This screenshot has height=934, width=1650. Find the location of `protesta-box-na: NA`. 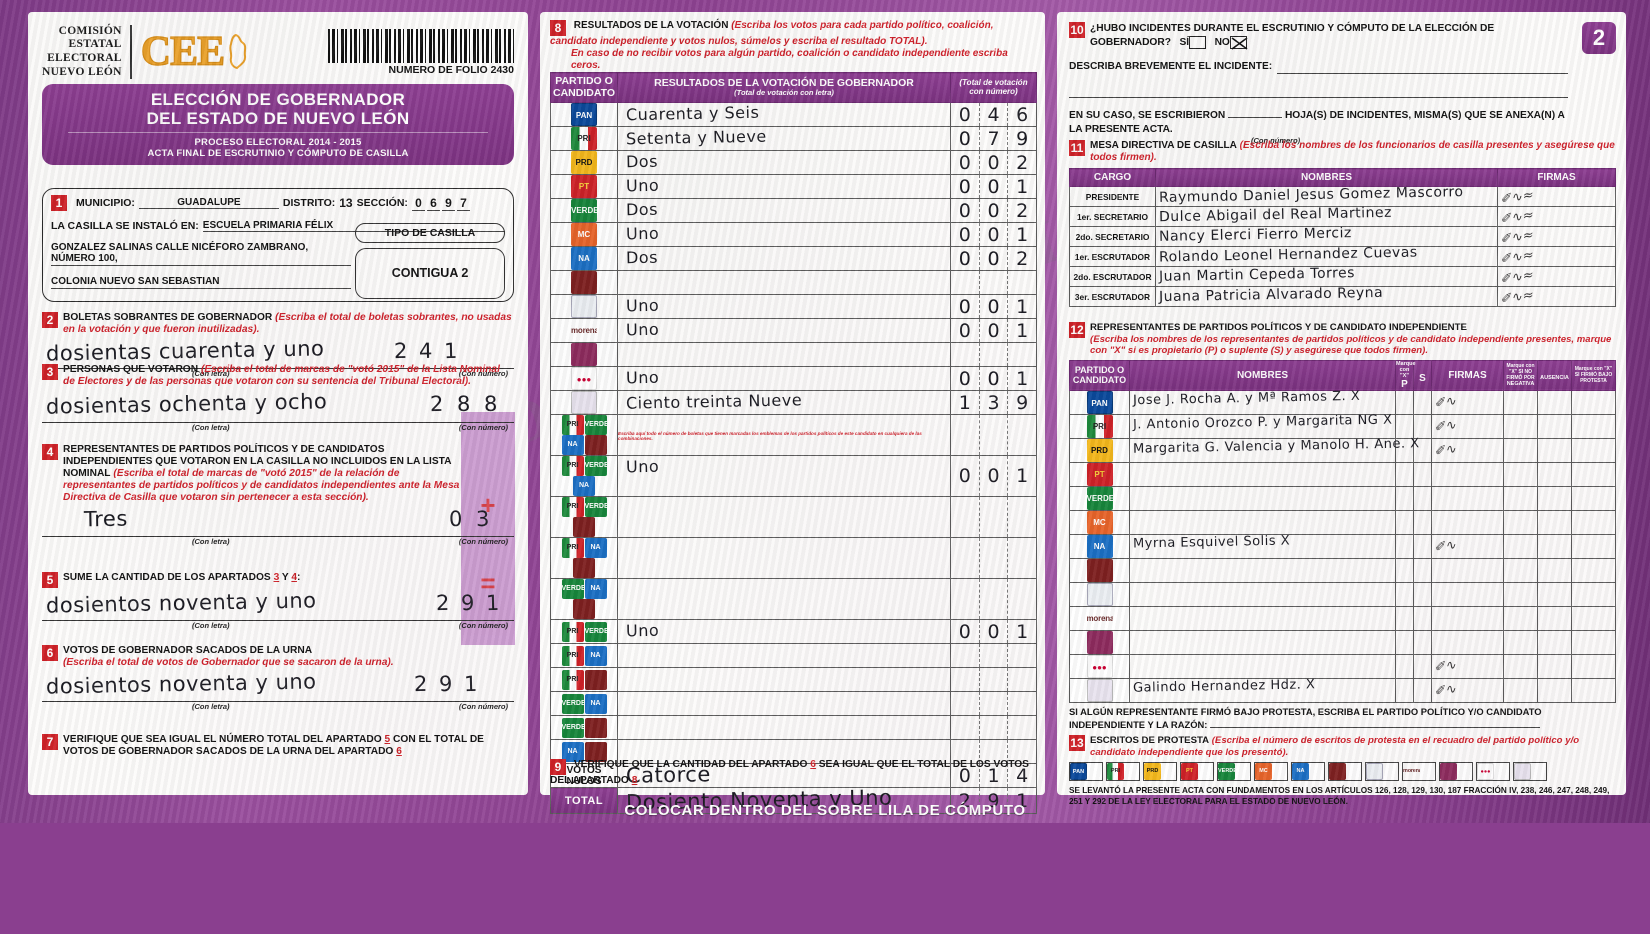

protesta-box-na: NA is located at coordinates (1308, 772).